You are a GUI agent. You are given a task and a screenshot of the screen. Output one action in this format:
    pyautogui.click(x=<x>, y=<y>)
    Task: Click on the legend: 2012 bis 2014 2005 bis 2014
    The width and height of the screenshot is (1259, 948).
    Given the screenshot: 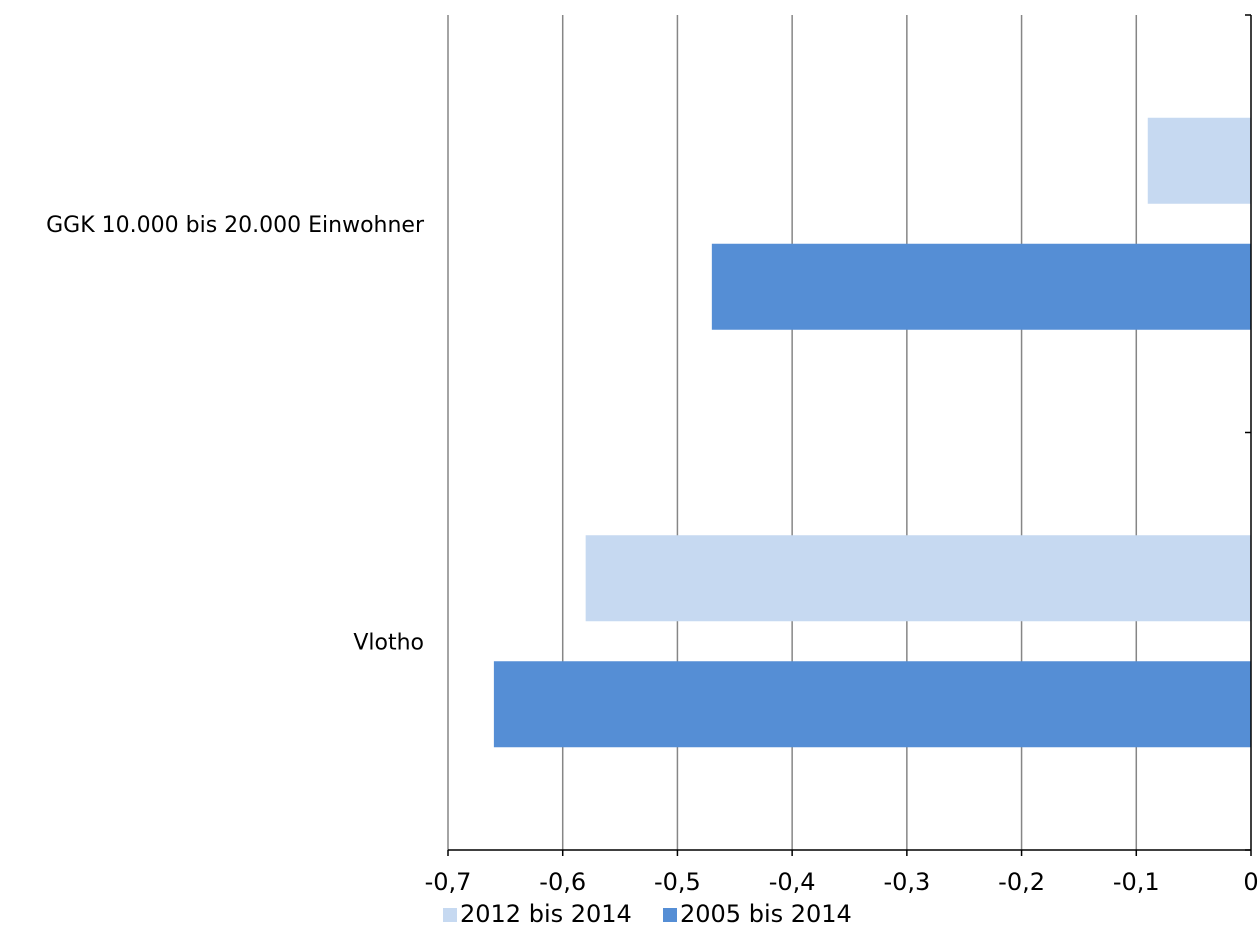 What is the action you would take?
    pyautogui.click(x=647, y=914)
    